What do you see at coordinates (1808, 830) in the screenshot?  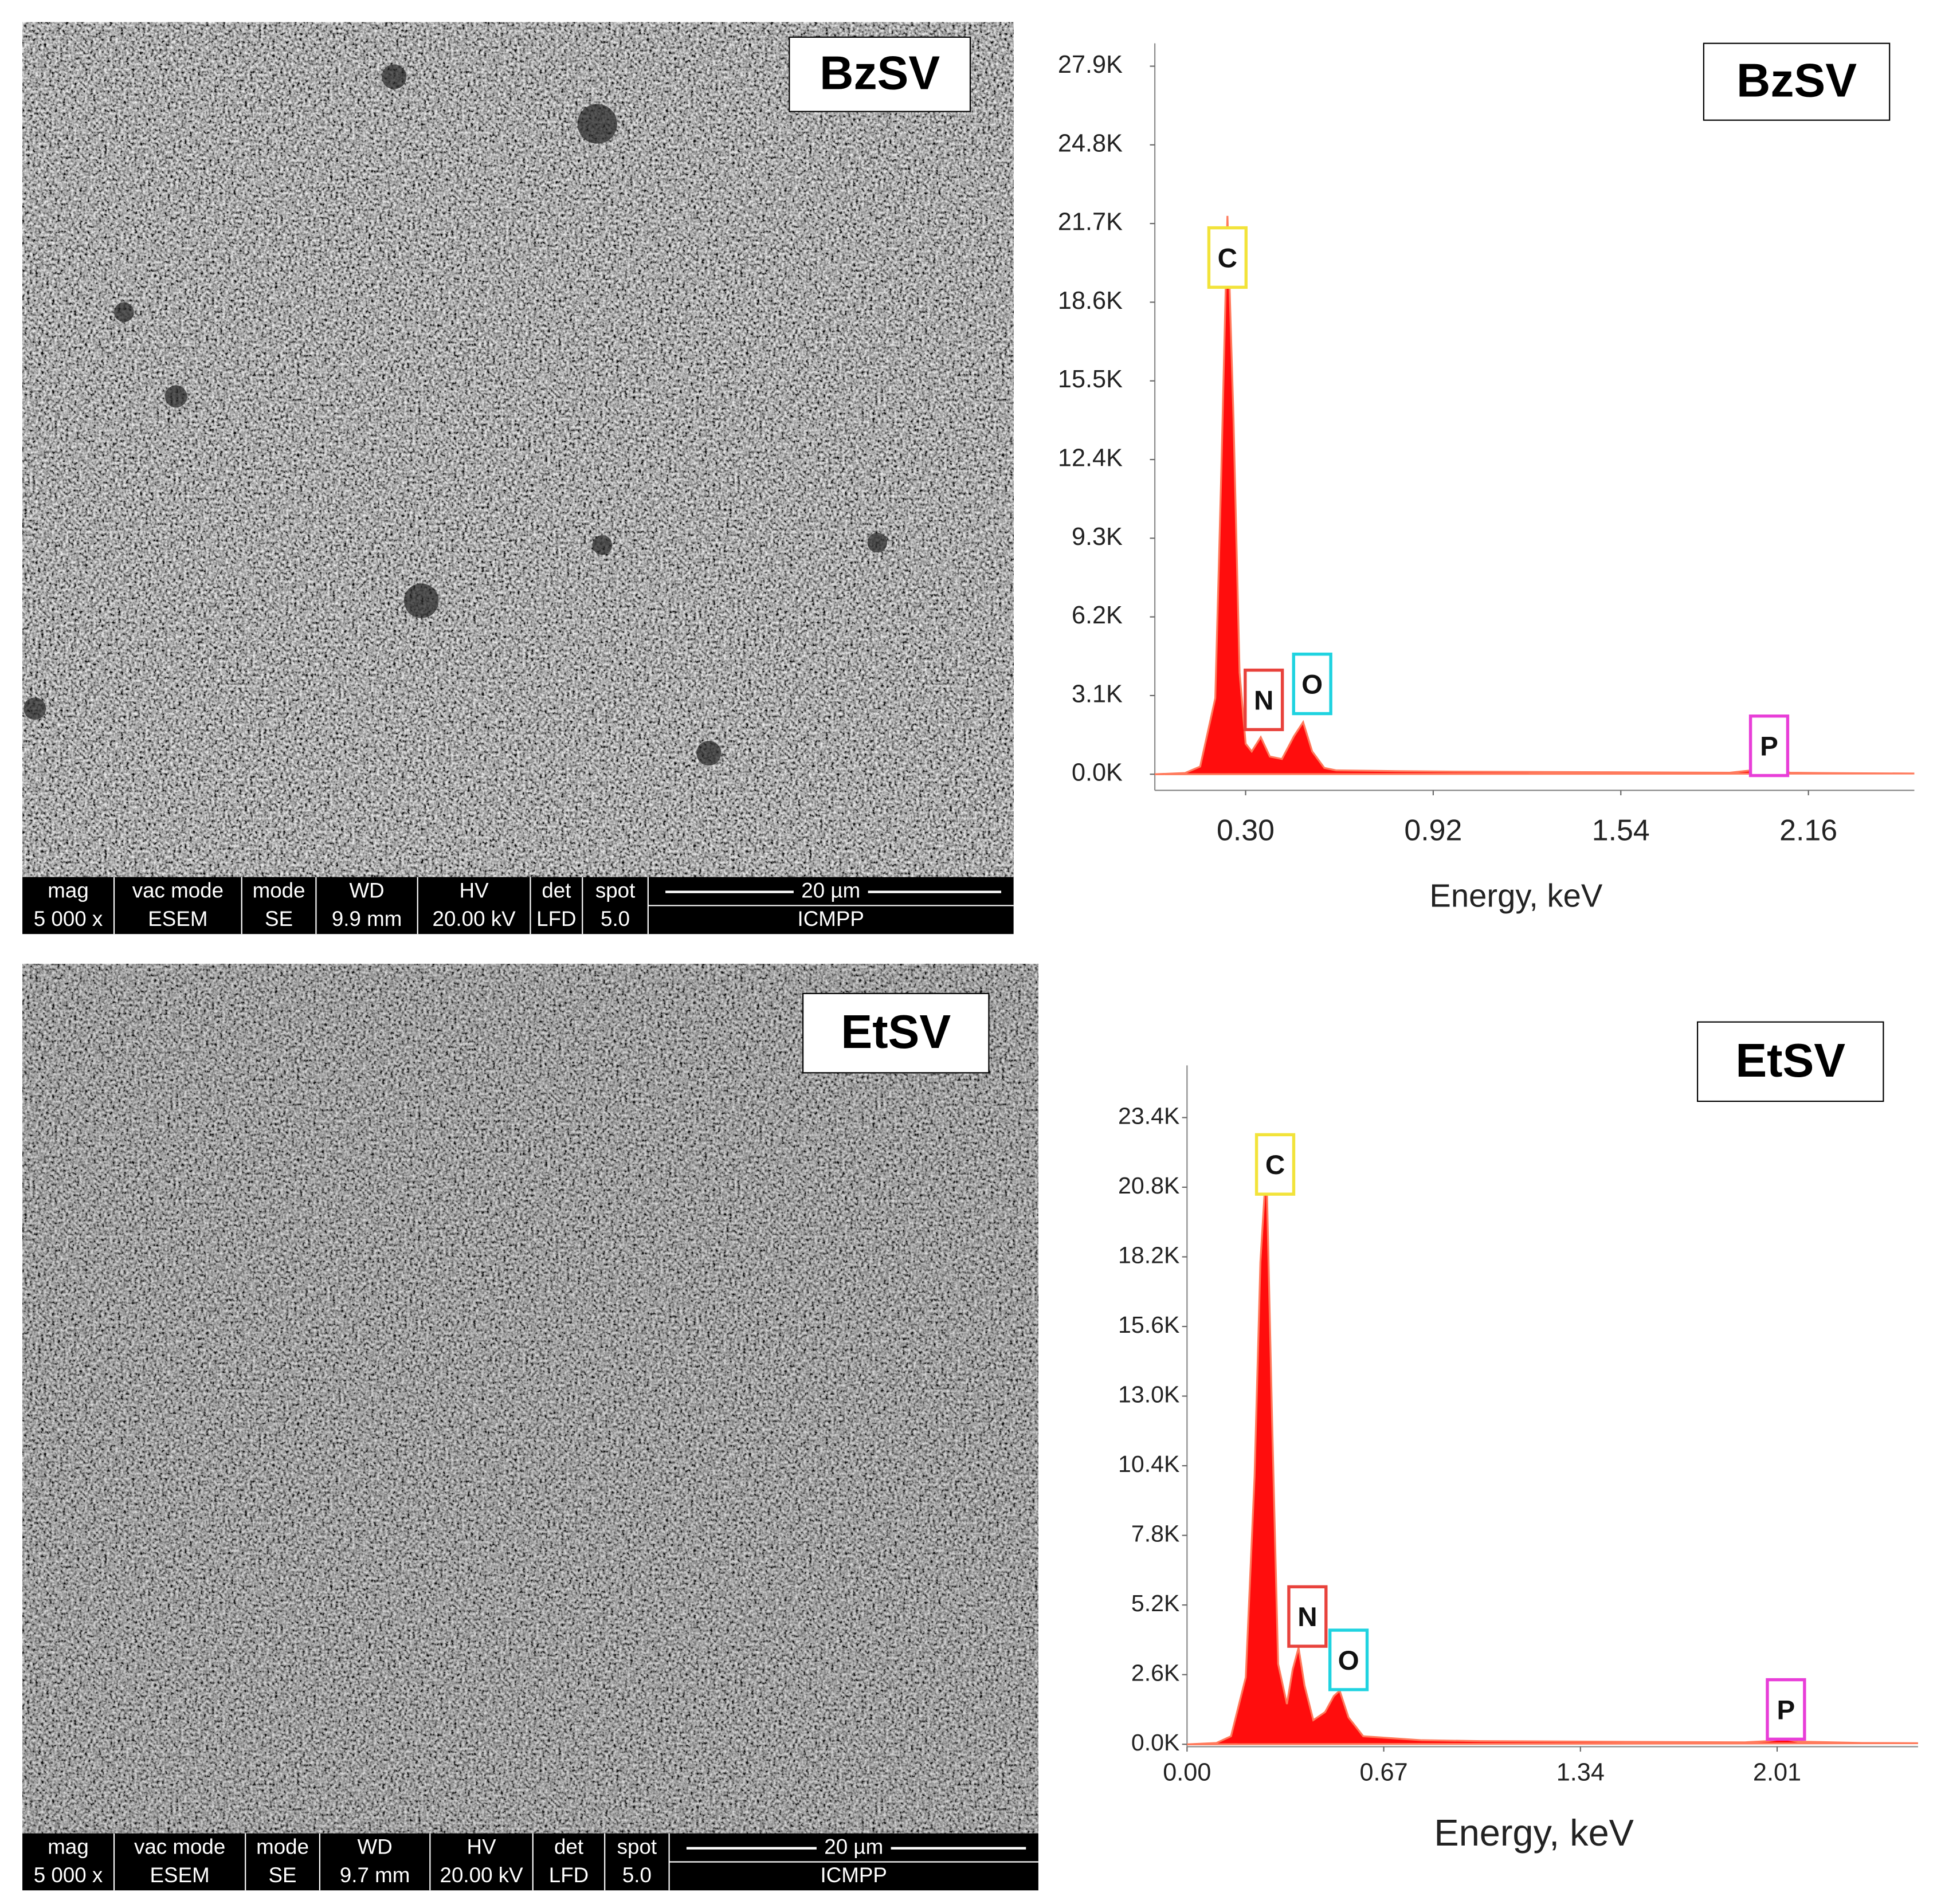 I see `x-tick-label: 2.16` at bounding box center [1808, 830].